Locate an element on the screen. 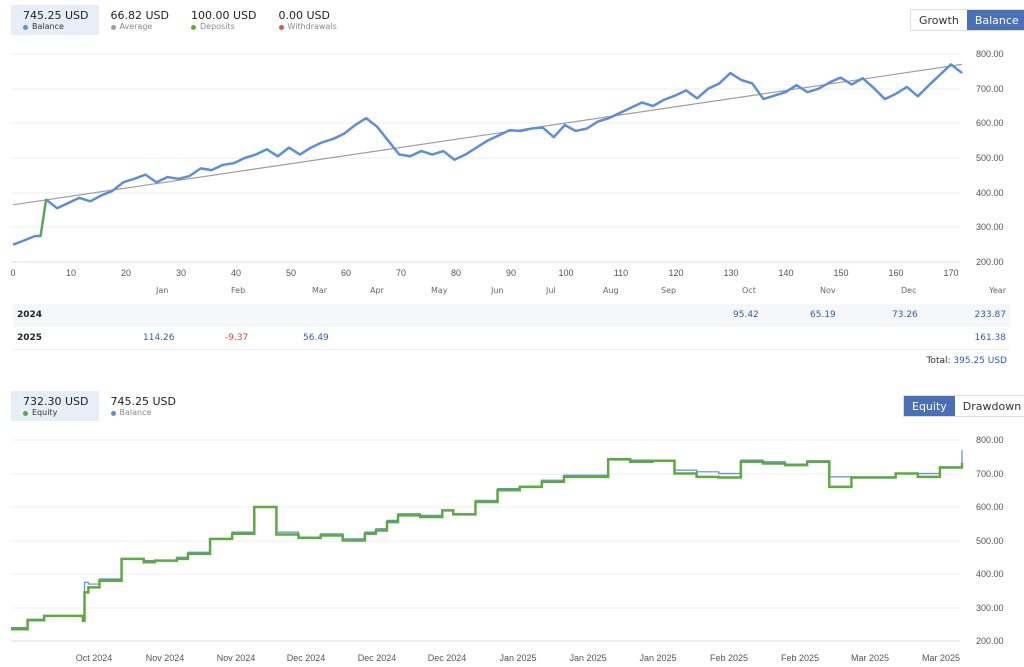 The width and height of the screenshot is (1024, 667). stat-equity-value: 732.30 USD is located at coordinates (56, 401).